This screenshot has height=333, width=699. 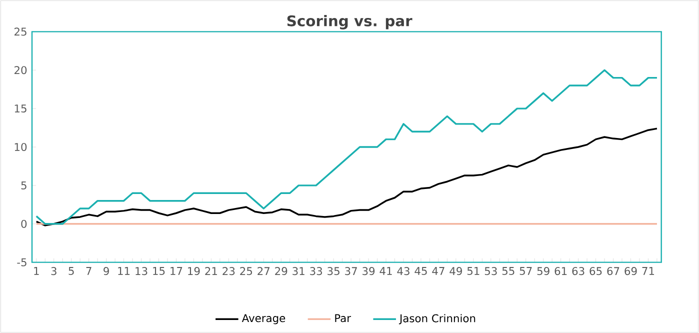 What do you see at coordinates (473, 271) in the screenshot?
I see `x-tick-label: 51` at bounding box center [473, 271].